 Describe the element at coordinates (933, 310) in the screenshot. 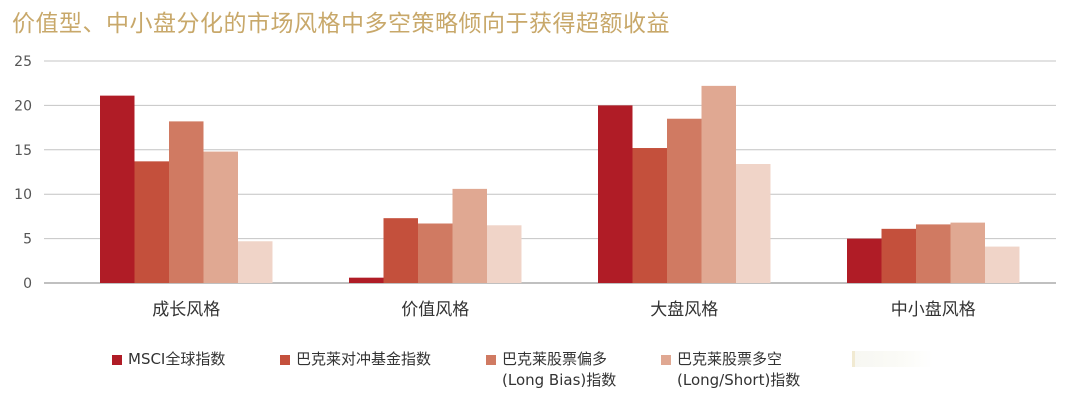

I see `x-category-label-3: 中小盘风格` at that location.